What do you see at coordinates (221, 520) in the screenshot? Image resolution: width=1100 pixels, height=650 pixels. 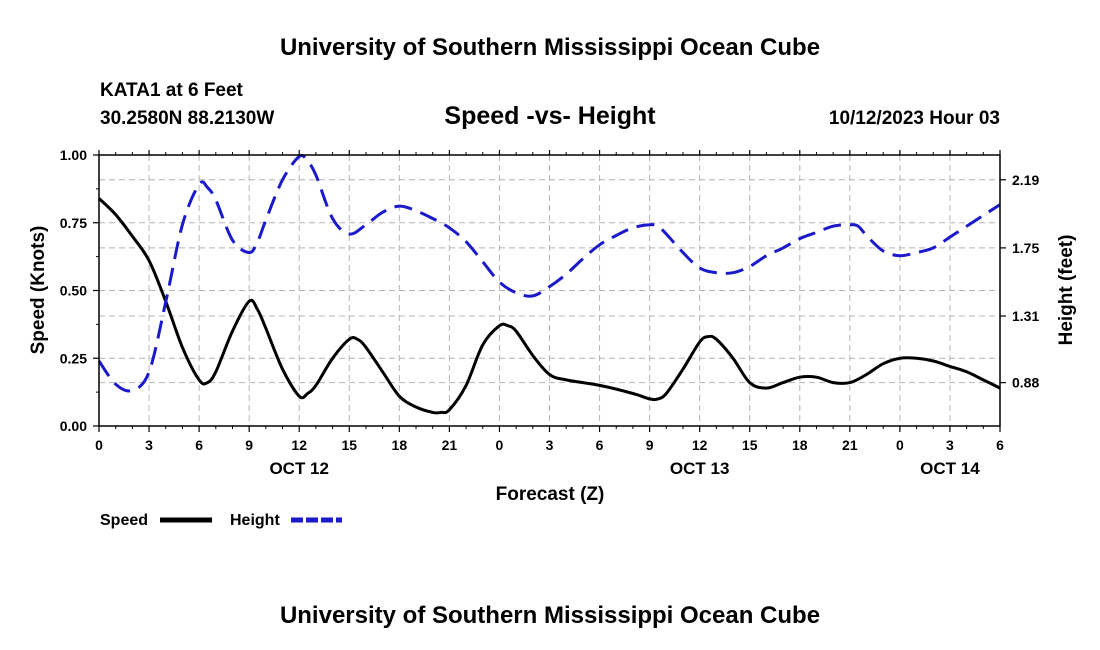 I see `legend: Speed Height` at bounding box center [221, 520].